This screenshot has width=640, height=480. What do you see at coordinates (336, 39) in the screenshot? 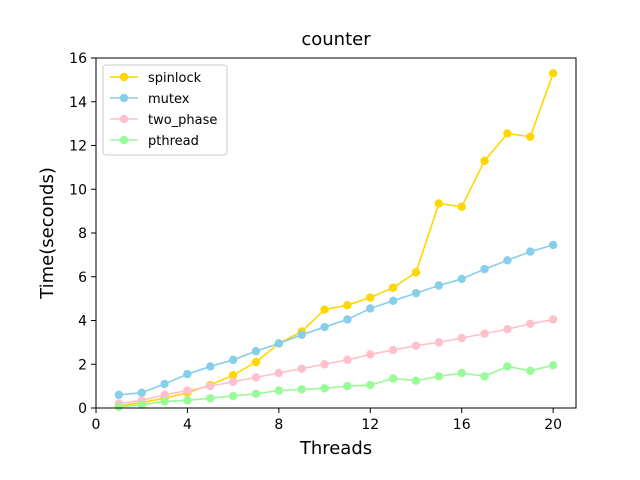
I see `chart-title: counter` at bounding box center [336, 39].